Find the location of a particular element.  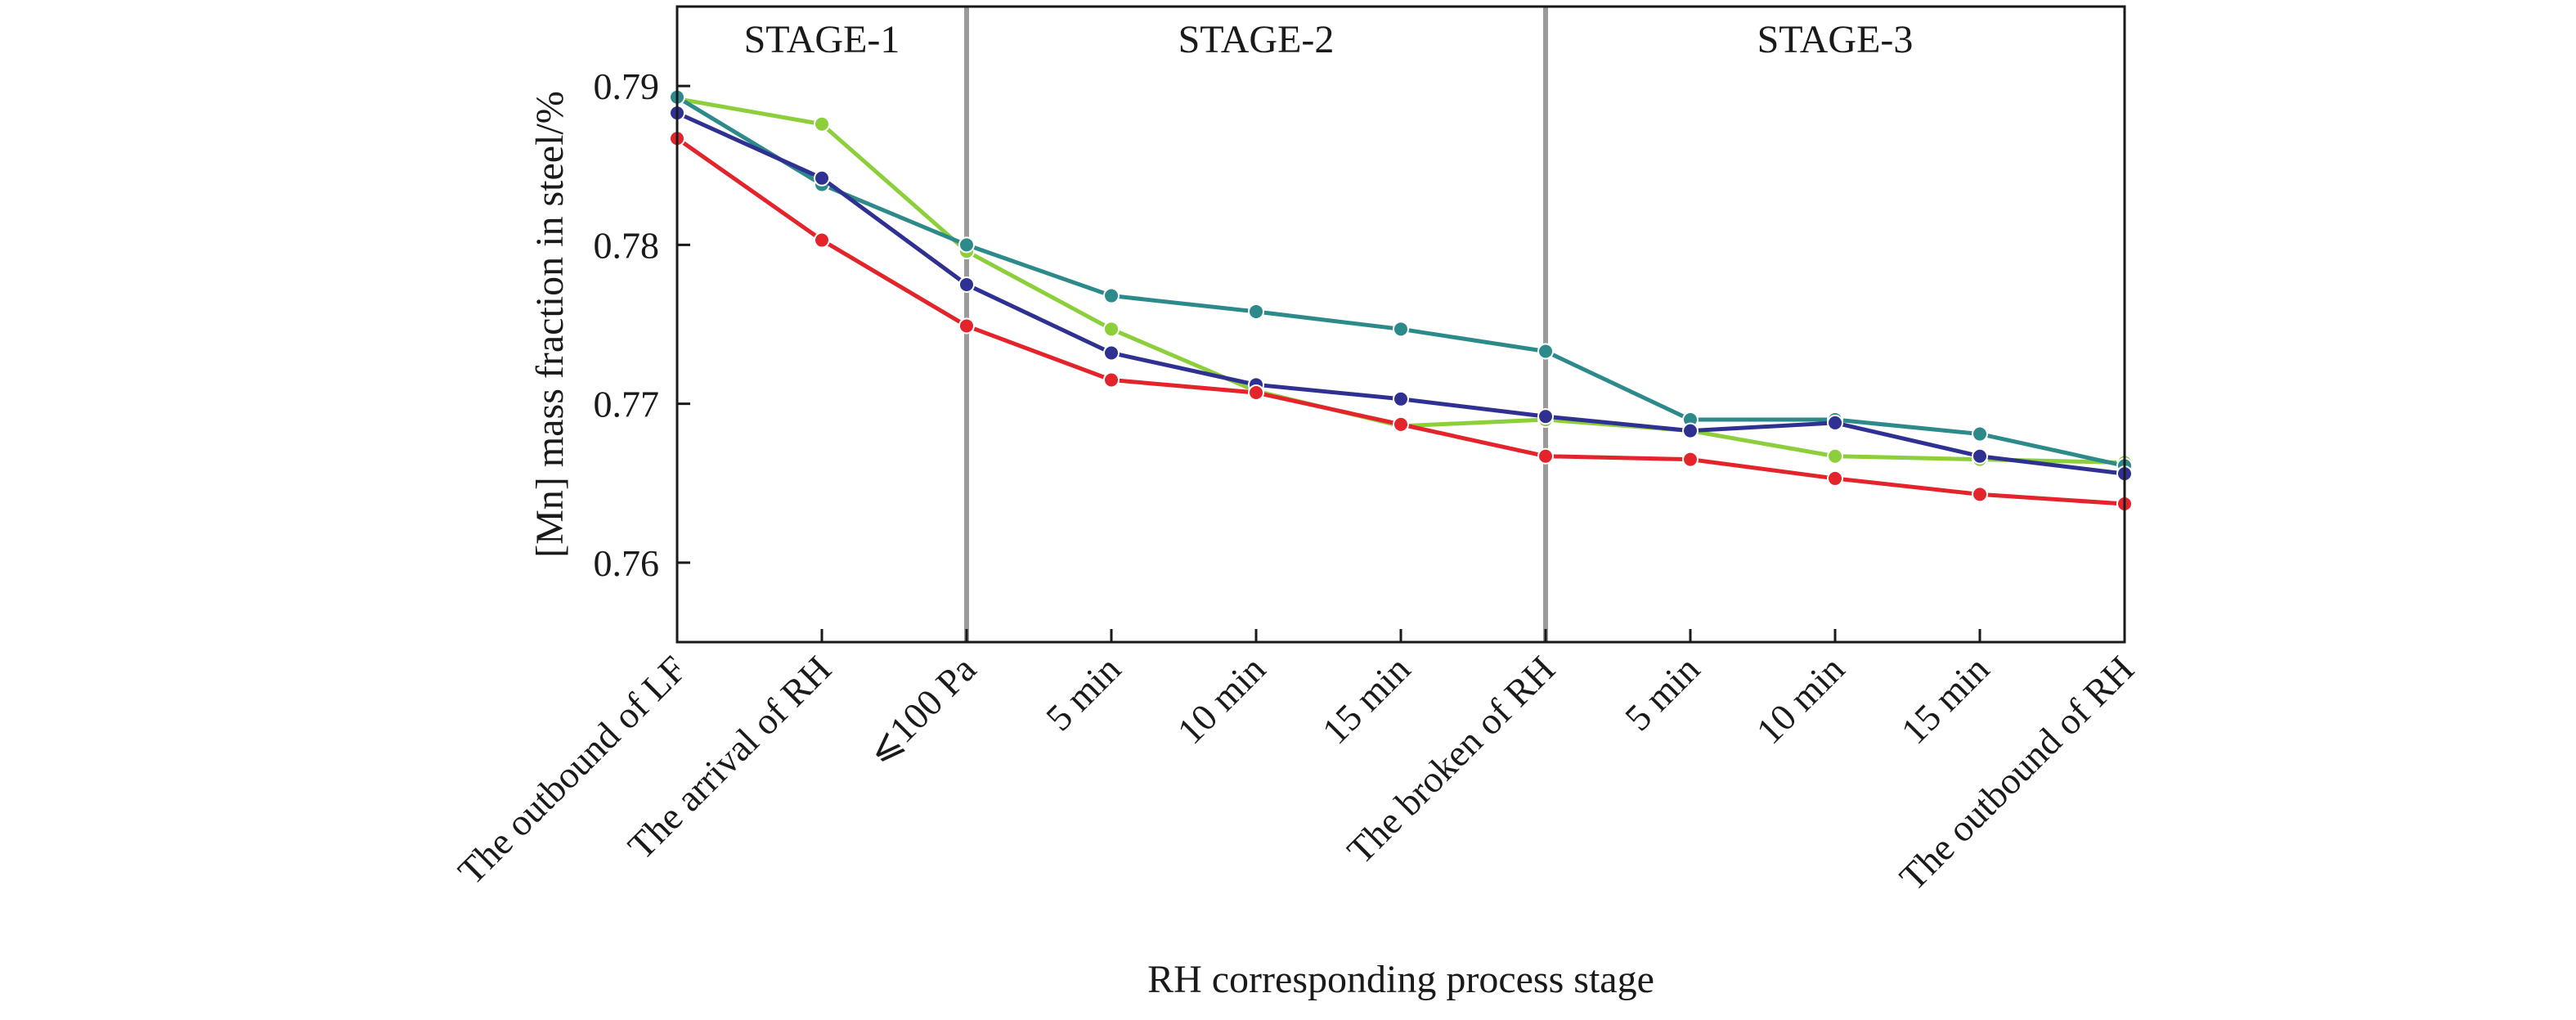

y-tick-label: 0.76 is located at coordinates (627, 563).